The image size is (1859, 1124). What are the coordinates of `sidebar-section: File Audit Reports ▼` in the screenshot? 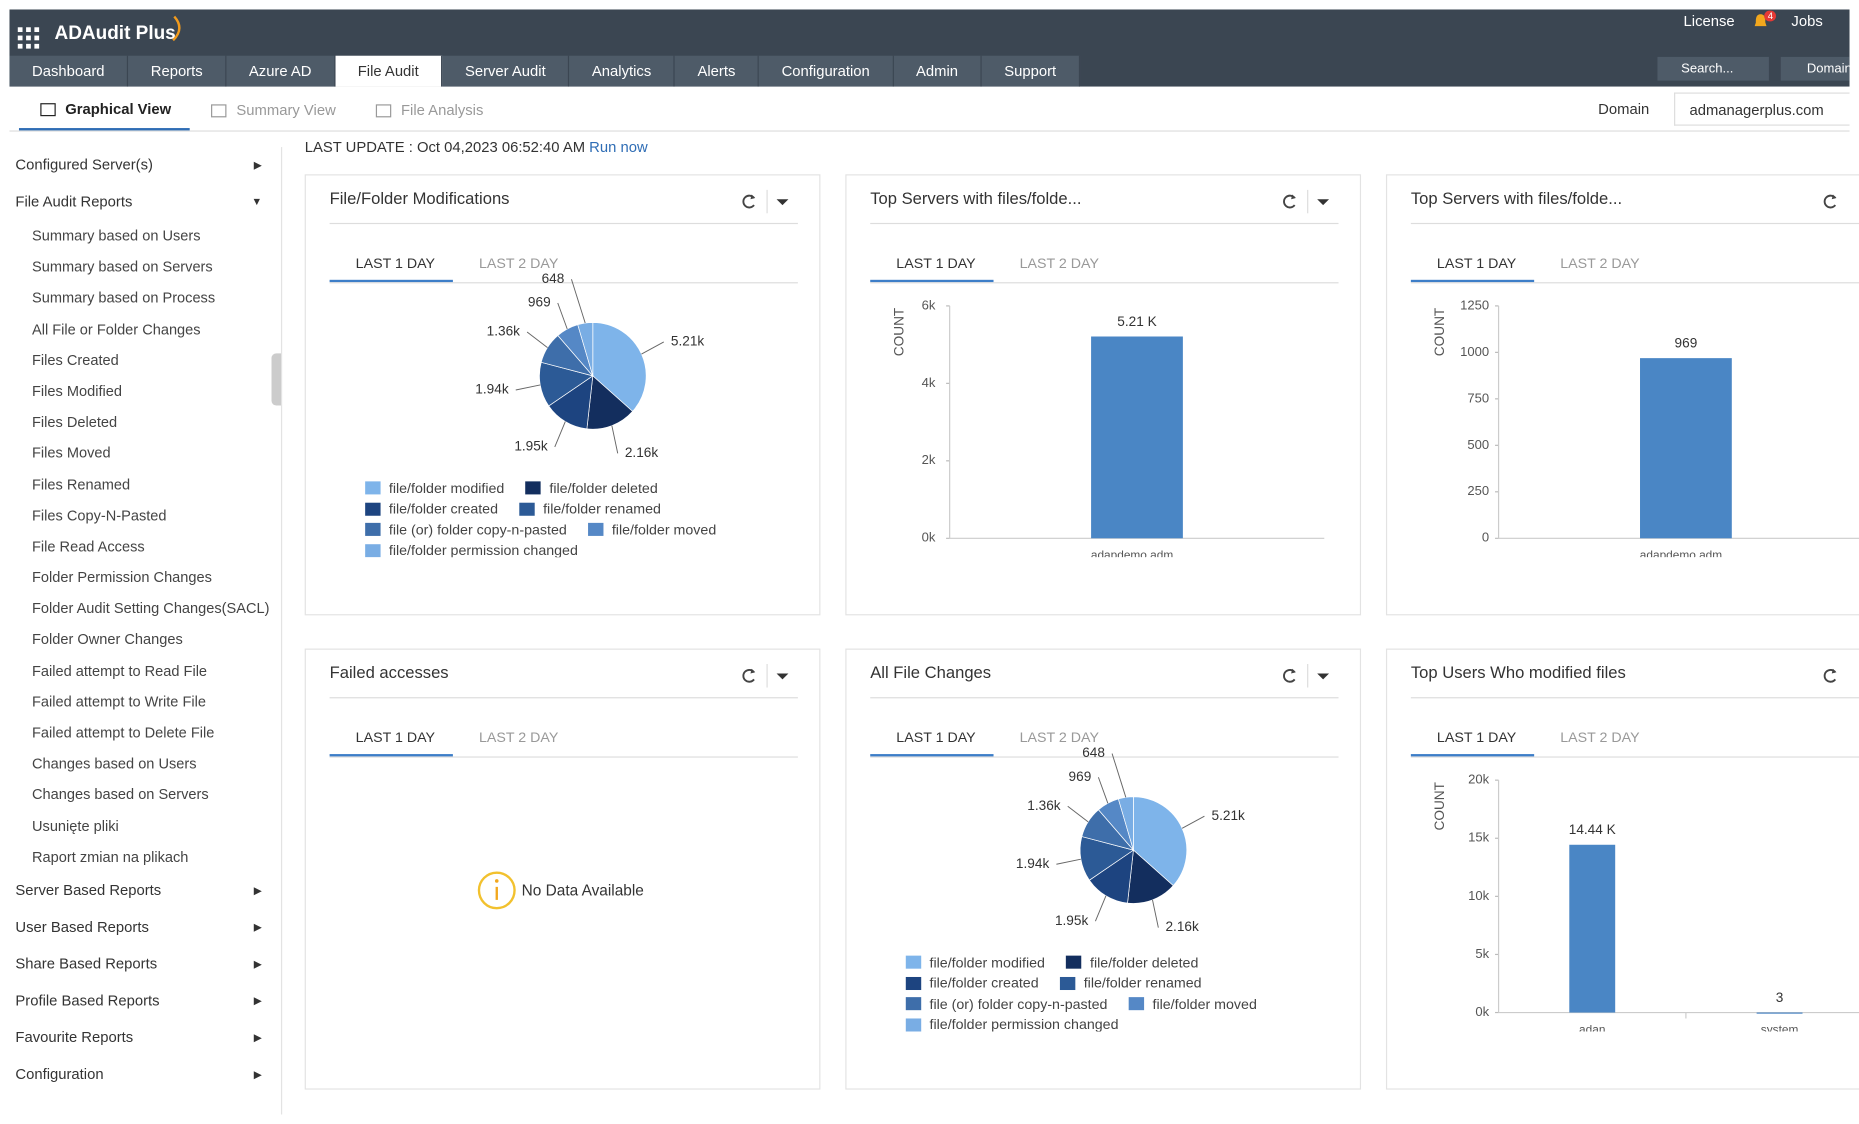 It's located at (145, 202).